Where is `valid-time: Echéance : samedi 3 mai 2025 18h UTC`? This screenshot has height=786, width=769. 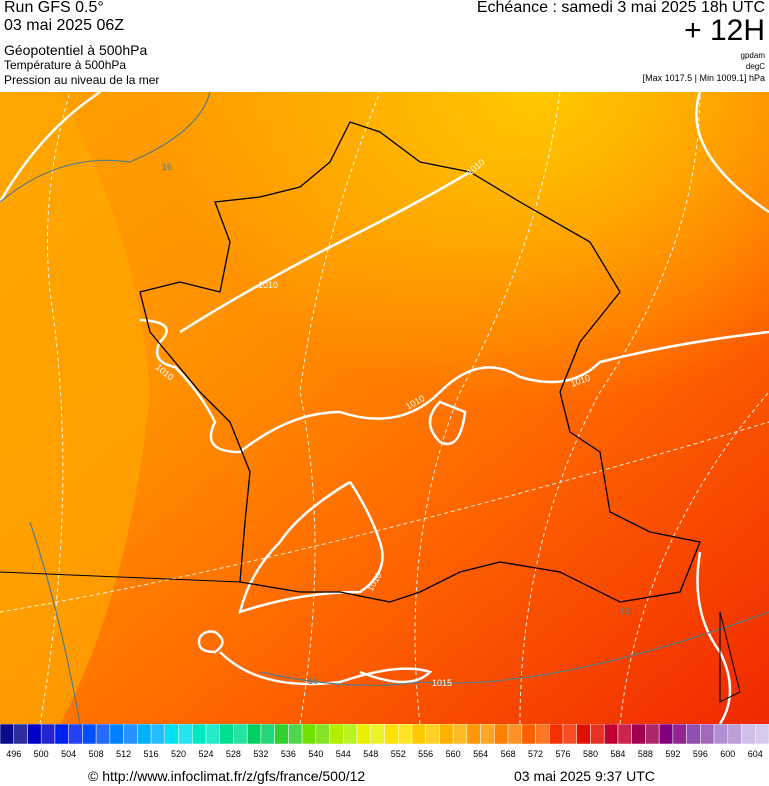
valid-time: Echéance : samedi 3 mai 2025 18h UTC is located at coordinates (620, 8).